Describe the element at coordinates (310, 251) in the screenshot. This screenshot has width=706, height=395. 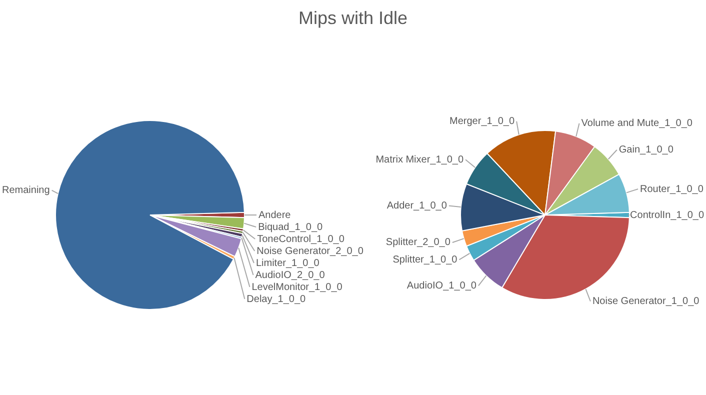
I see `slice-label: Noise Generator_2_0_0` at that location.